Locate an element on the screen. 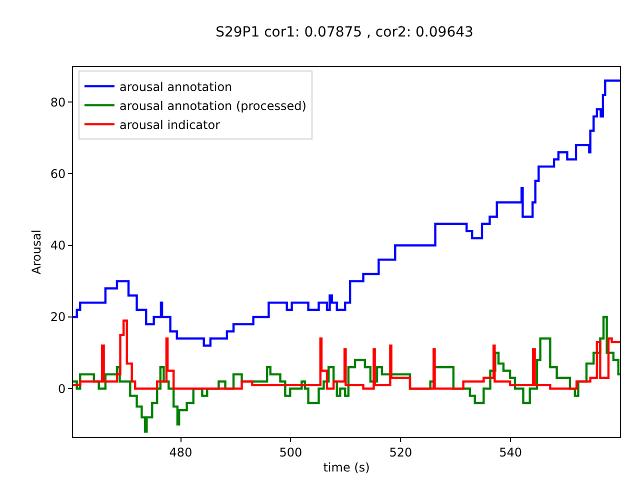 The image size is (623, 486). legend-label: arousal annotation (processed) is located at coordinates (212, 105).